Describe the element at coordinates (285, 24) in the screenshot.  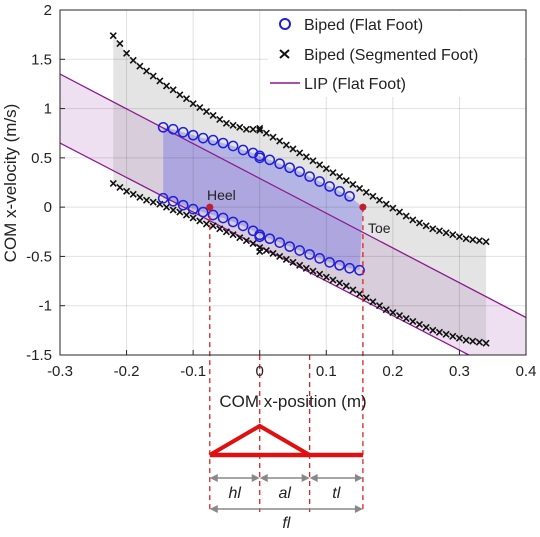
I see `legend-circle-marker` at that location.